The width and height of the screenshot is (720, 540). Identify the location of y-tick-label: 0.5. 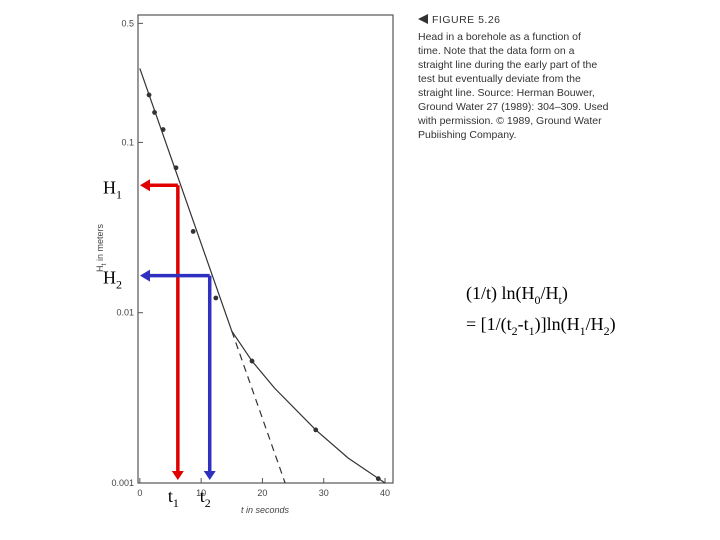
(127, 23).